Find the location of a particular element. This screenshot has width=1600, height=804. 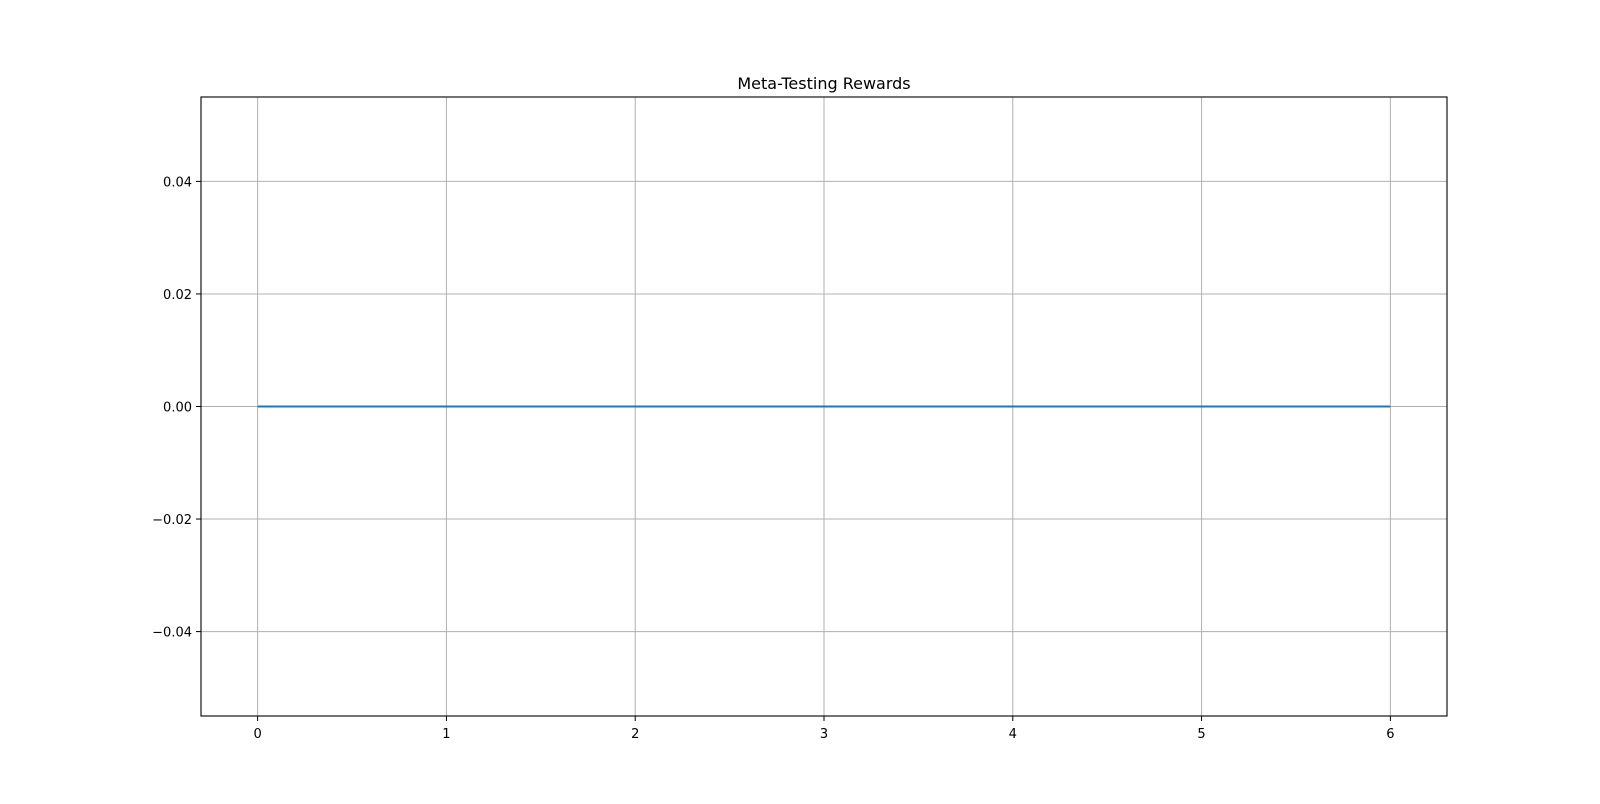

y-tick-label: 0.00 is located at coordinates (177, 408).